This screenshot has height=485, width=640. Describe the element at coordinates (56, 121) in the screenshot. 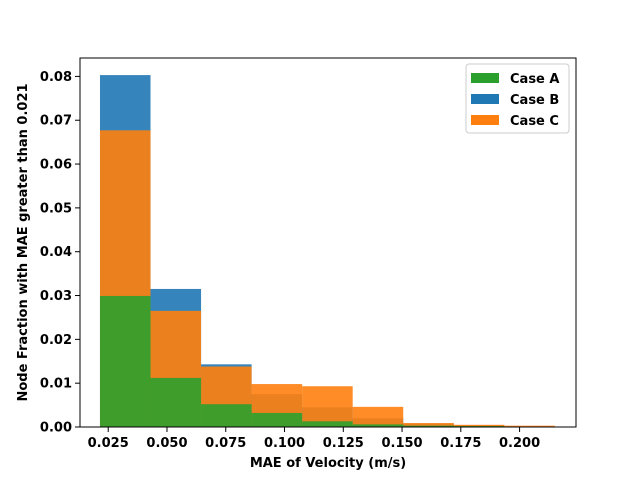

I see `y-tick-label: 0.07` at that location.